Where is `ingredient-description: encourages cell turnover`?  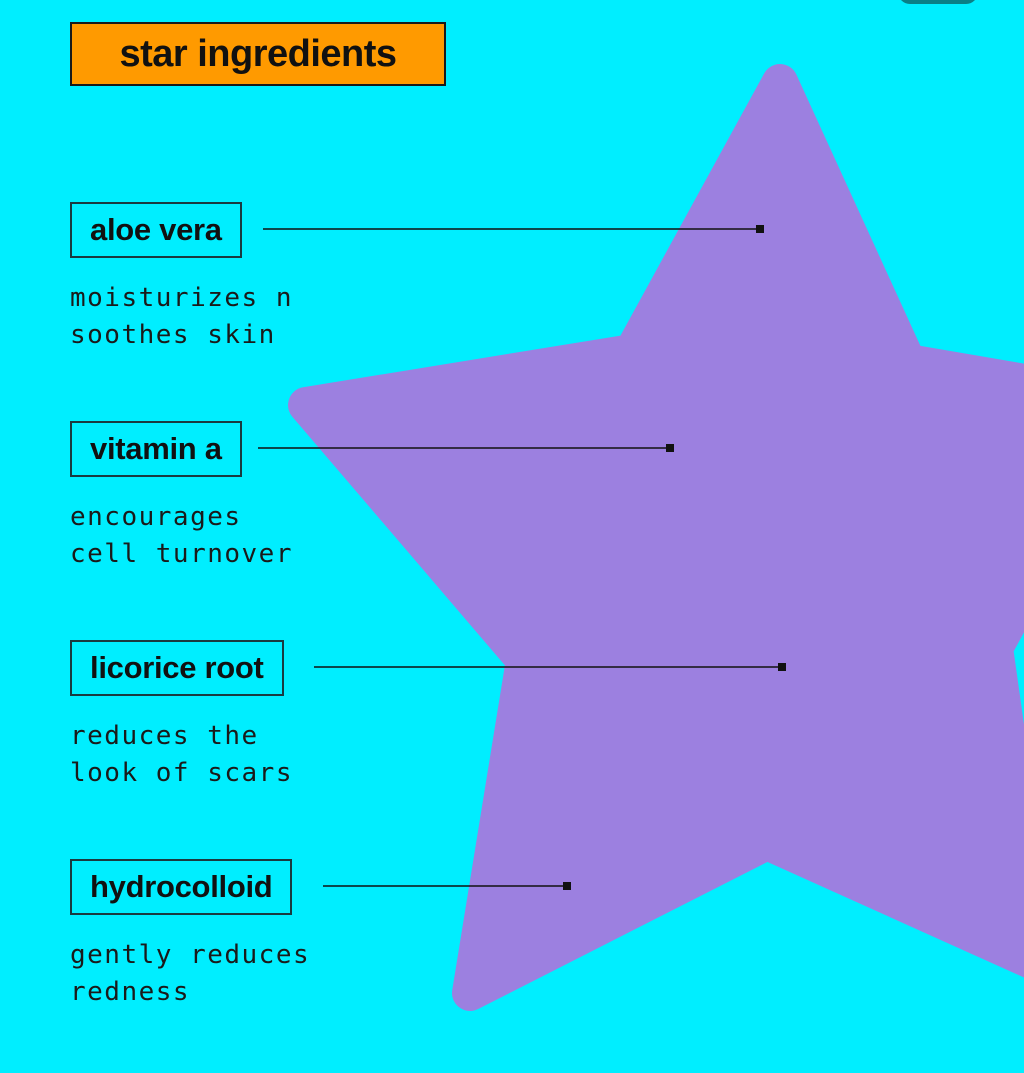
ingredient-description: encourages cell turnover is located at coordinates (181, 535).